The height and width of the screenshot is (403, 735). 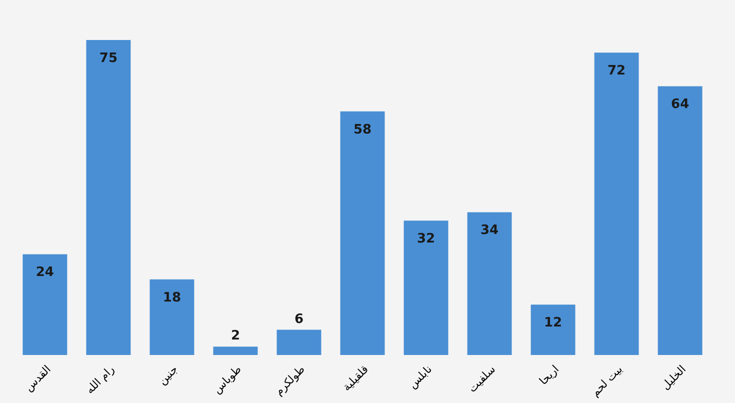 I want to click on data-label: 24, so click(x=45, y=272).